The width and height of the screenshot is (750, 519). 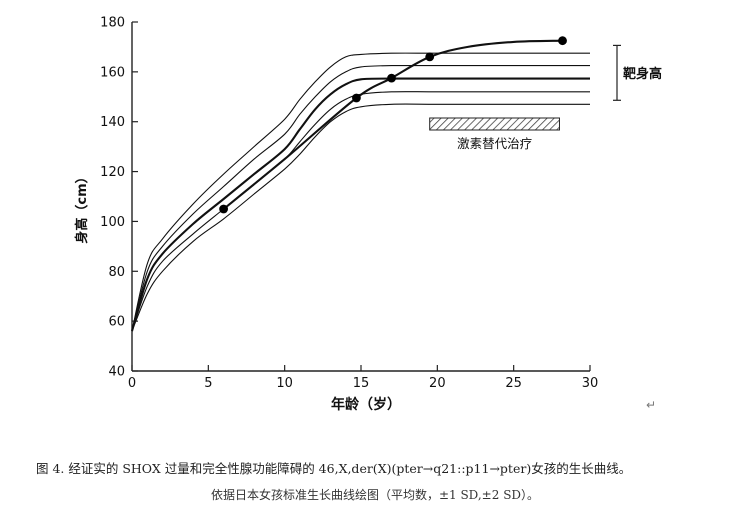 I want to click on hormone-therapy-label: 激素替代治疗, so click(x=494, y=143).